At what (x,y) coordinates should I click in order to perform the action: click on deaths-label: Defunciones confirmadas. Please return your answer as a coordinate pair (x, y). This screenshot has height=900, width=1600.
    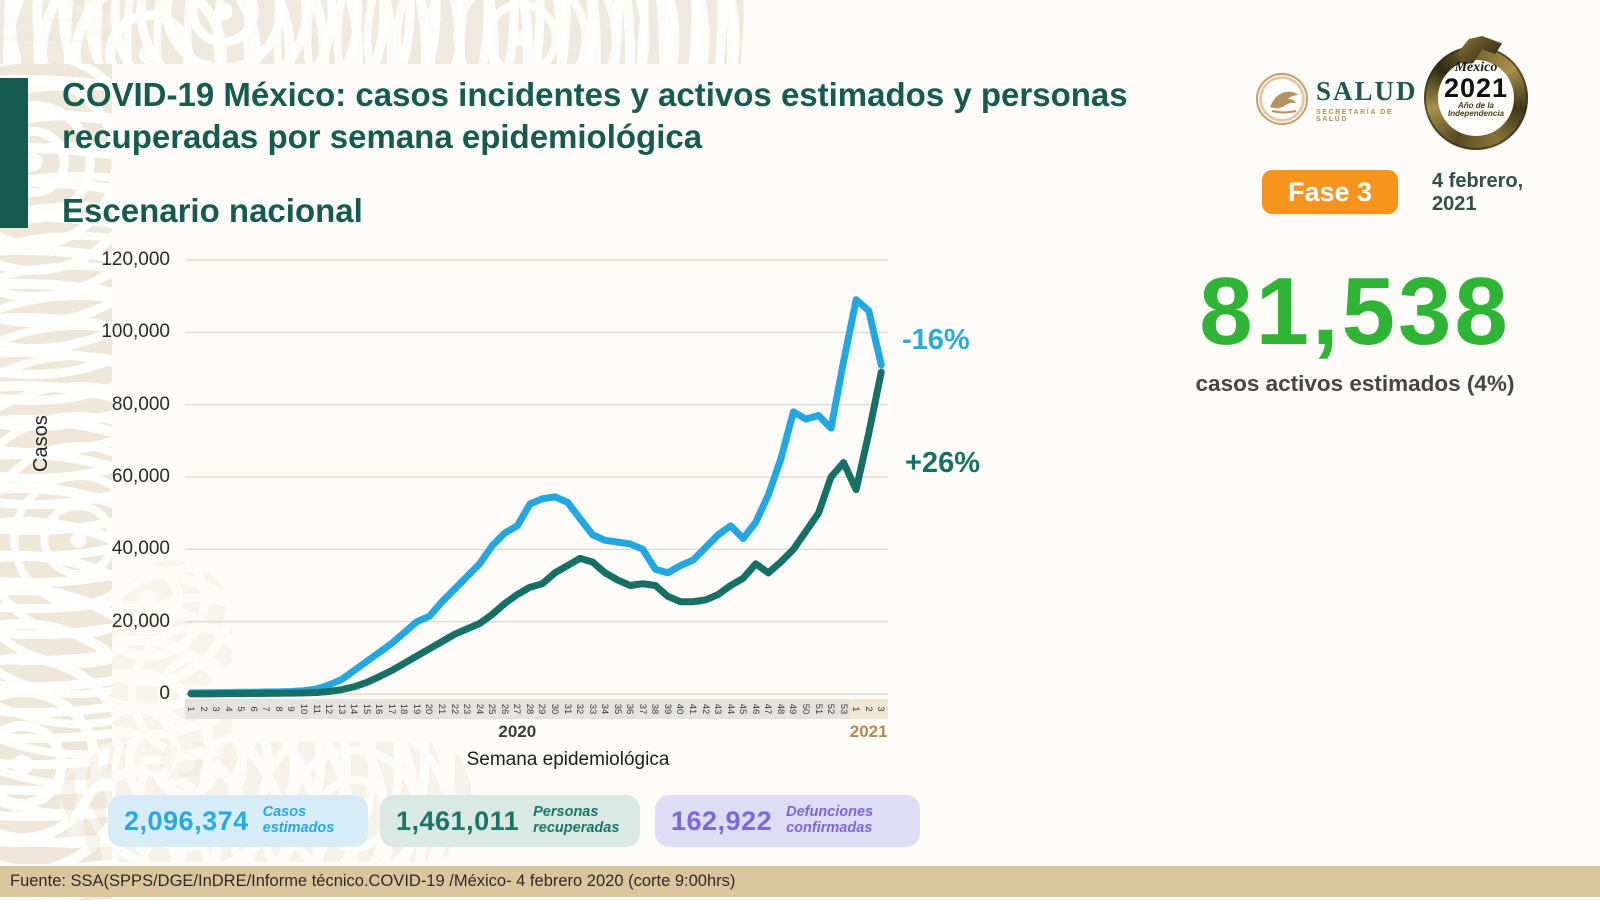
    Looking at the image, I should click on (830, 820).